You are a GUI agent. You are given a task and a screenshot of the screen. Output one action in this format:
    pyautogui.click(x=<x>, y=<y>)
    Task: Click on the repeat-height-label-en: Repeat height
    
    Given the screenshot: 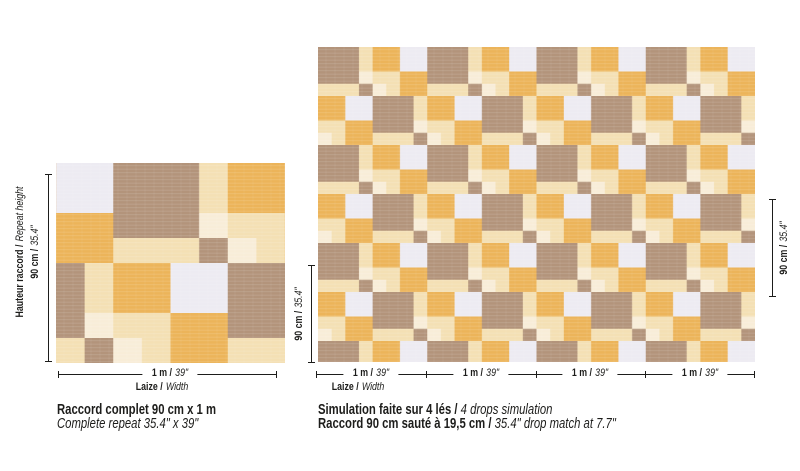 What is the action you would take?
    pyautogui.click(x=20, y=214)
    